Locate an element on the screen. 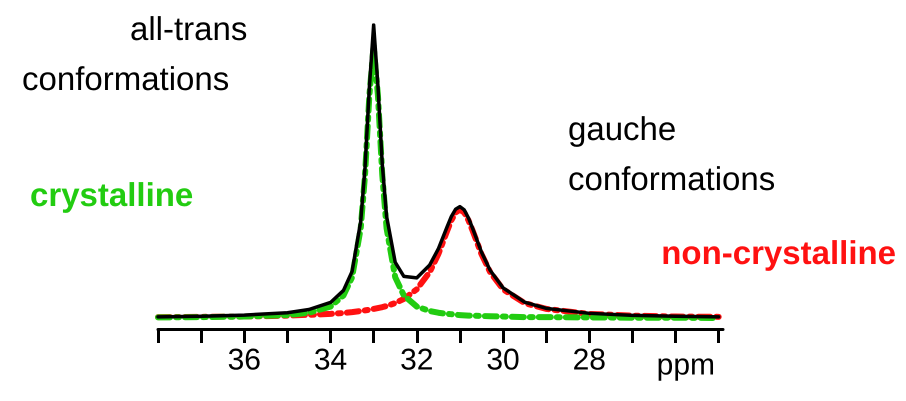 The height and width of the screenshot is (401, 906). x-tick-label: 28 is located at coordinates (589, 360).